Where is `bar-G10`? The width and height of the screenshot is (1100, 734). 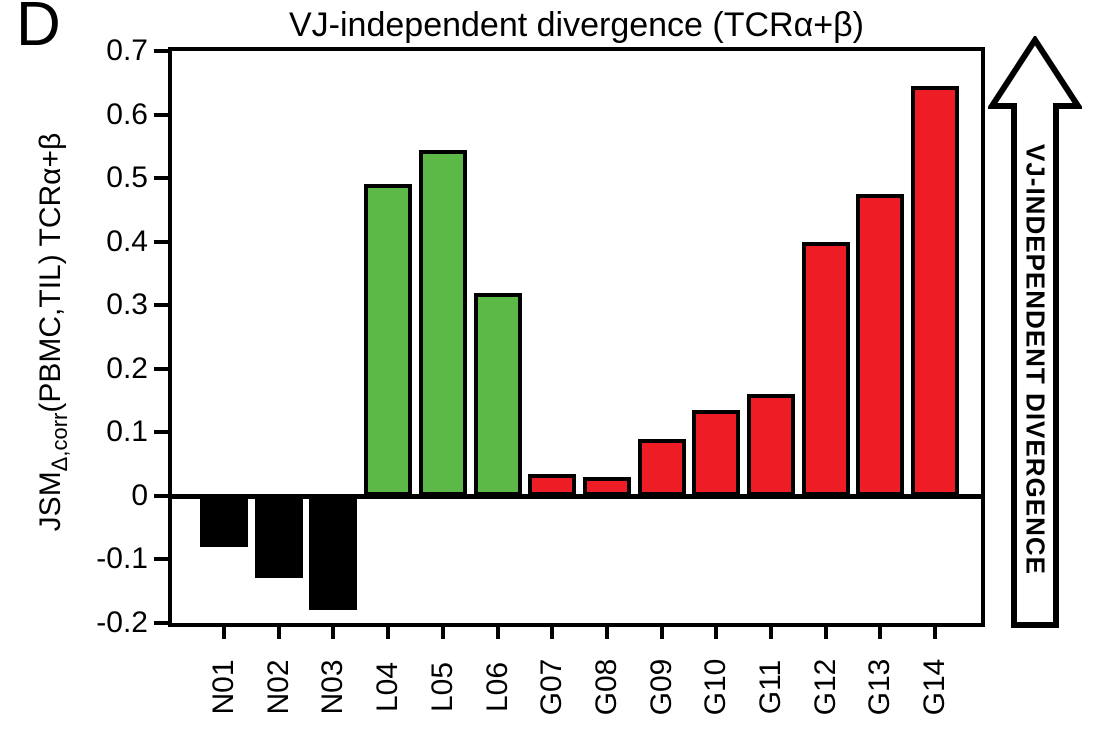
bar-G10 is located at coordinates (716, 453).